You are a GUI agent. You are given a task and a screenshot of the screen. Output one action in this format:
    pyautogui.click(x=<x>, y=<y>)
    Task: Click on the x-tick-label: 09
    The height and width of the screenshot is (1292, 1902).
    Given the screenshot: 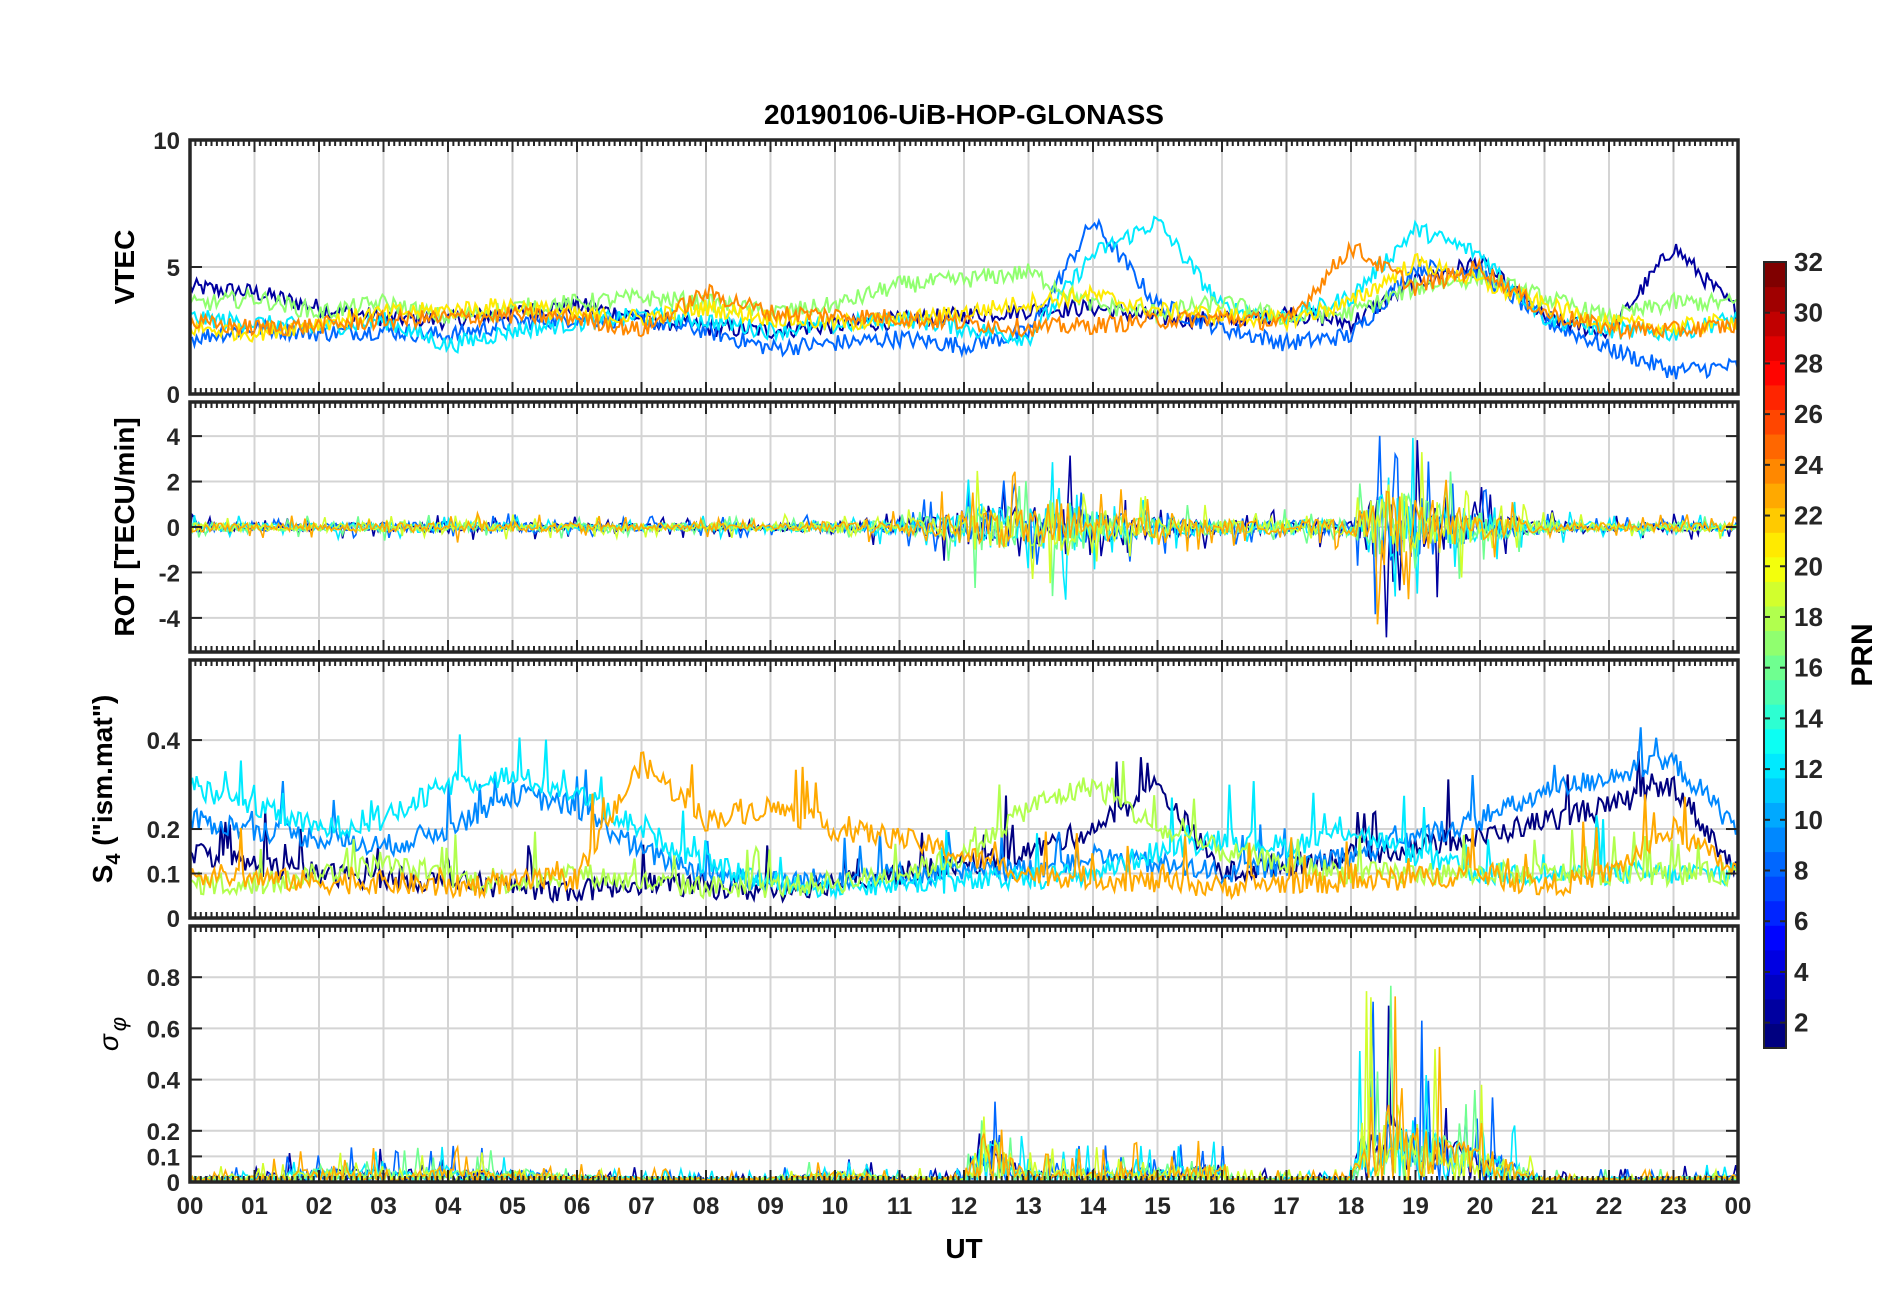 What is the action you would take?
    pyautogui.click(x=770, y=1206)
    